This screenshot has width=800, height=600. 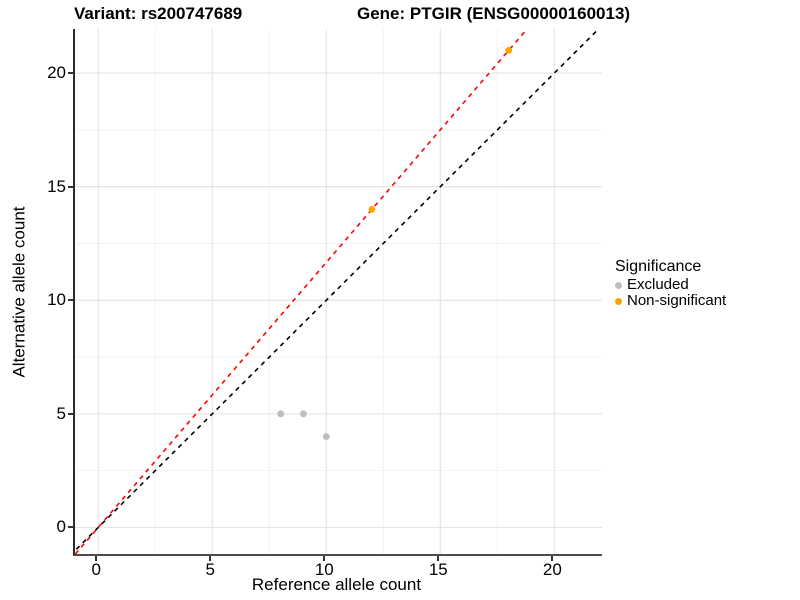 I want to click on legend-items: Excluded Non-significant, so click(x=670, y=293).